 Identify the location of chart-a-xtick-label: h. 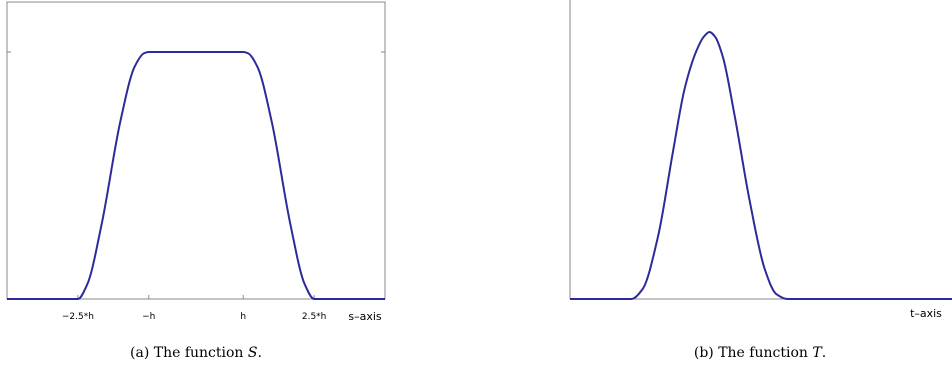
(243, 317).